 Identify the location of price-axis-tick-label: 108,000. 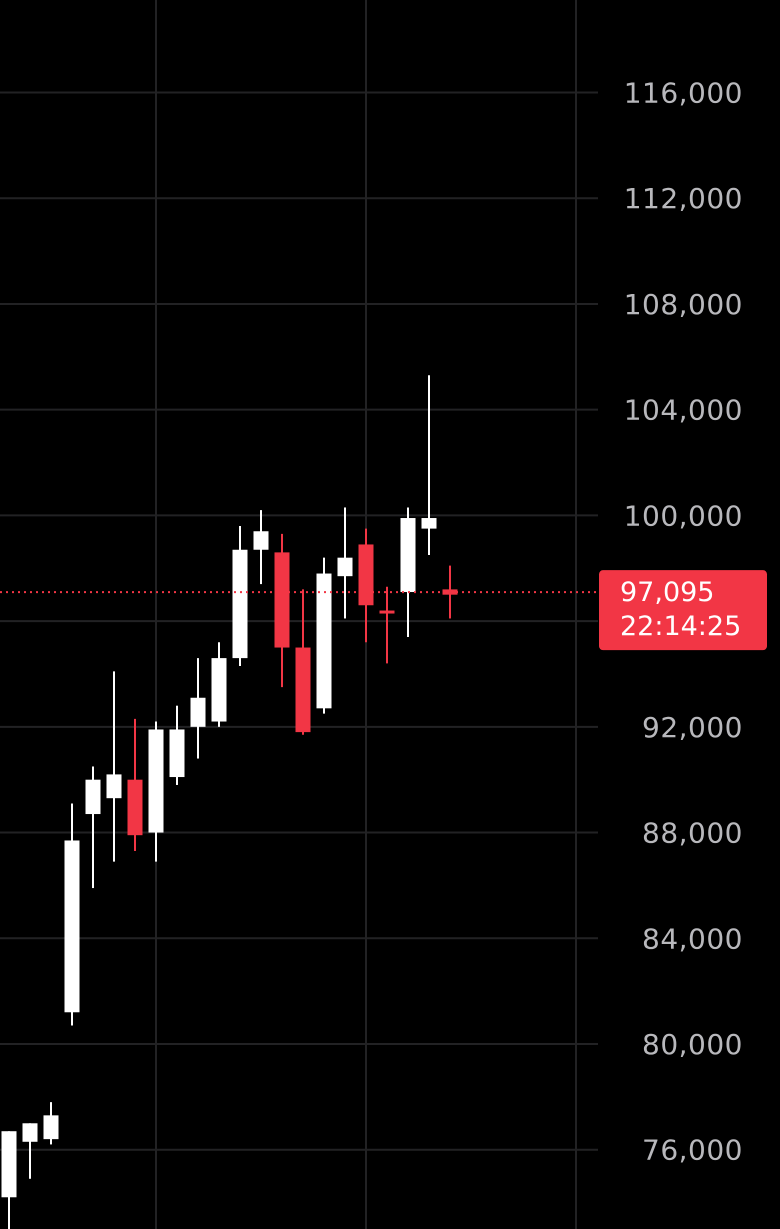
(683, 304).